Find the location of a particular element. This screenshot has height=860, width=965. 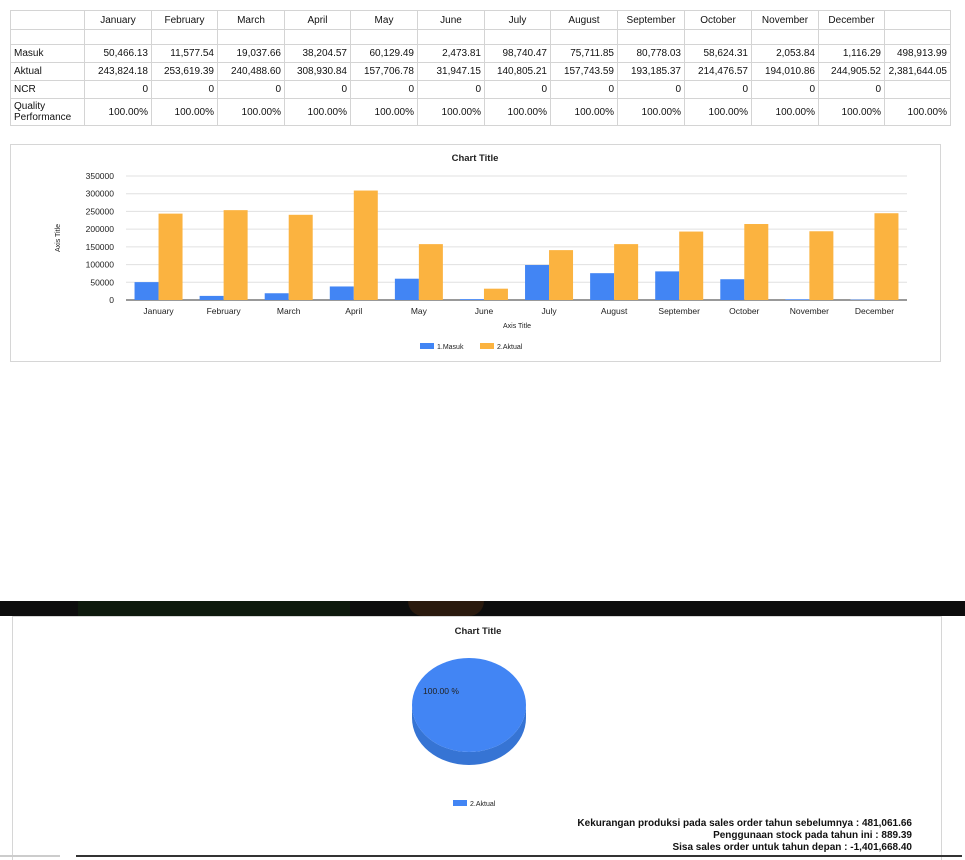

bars is located at coordinates (517, 245).